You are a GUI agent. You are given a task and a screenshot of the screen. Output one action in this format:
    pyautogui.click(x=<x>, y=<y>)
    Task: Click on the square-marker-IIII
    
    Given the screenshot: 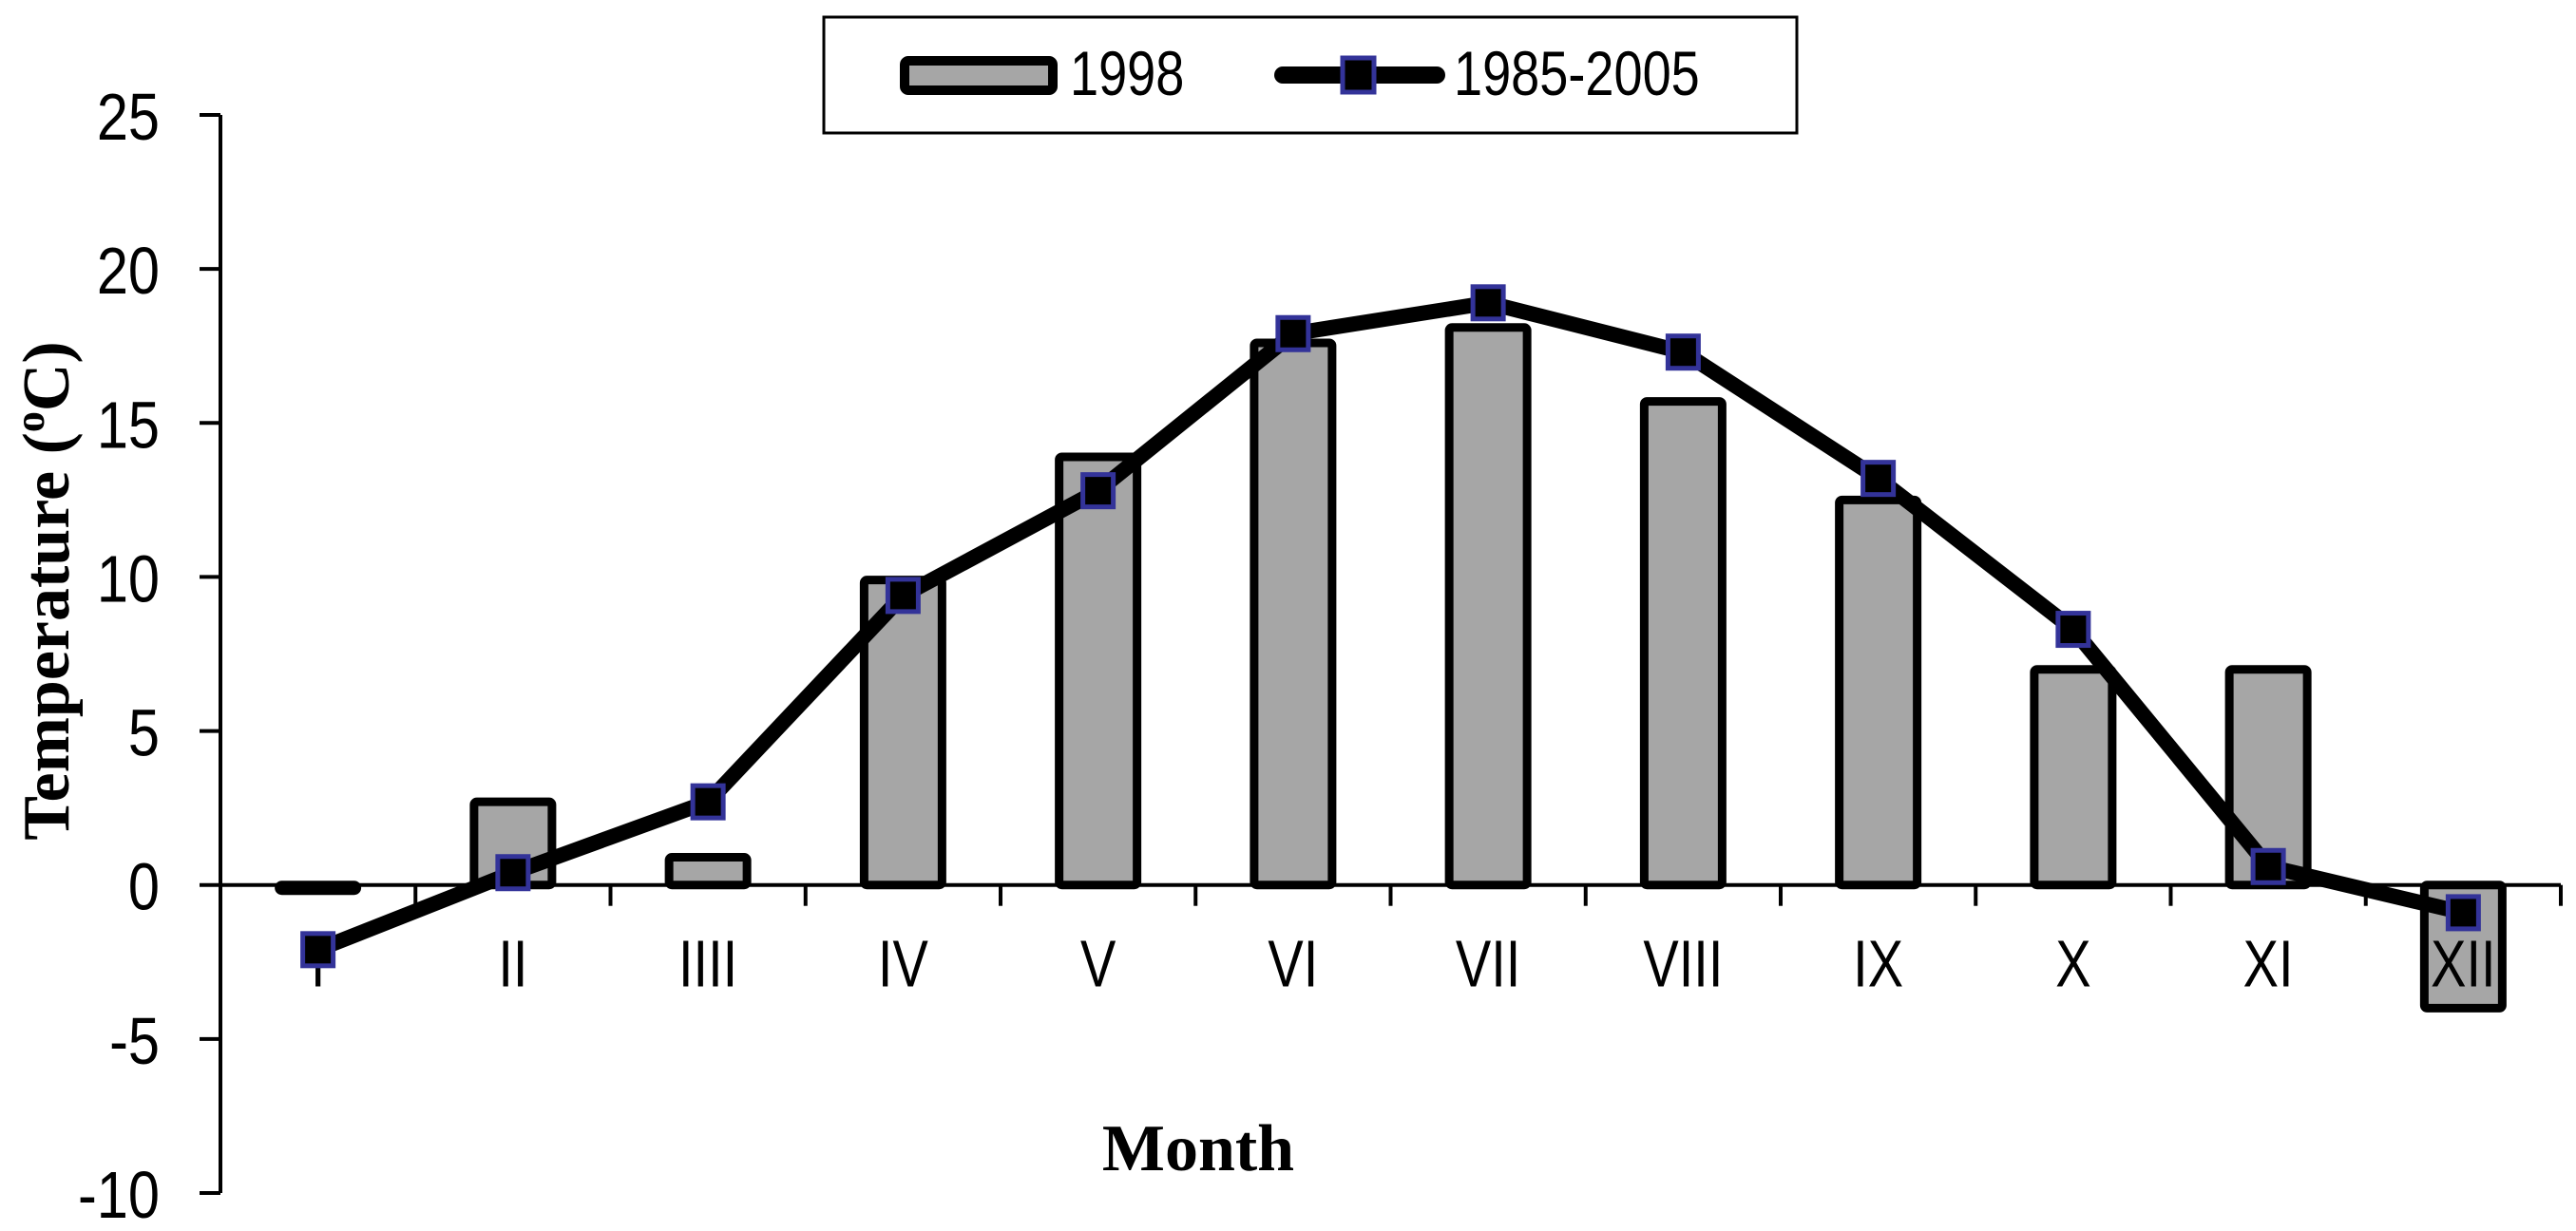 What is the action you would take?
    pyautogui.click(x=708, y=802)
    